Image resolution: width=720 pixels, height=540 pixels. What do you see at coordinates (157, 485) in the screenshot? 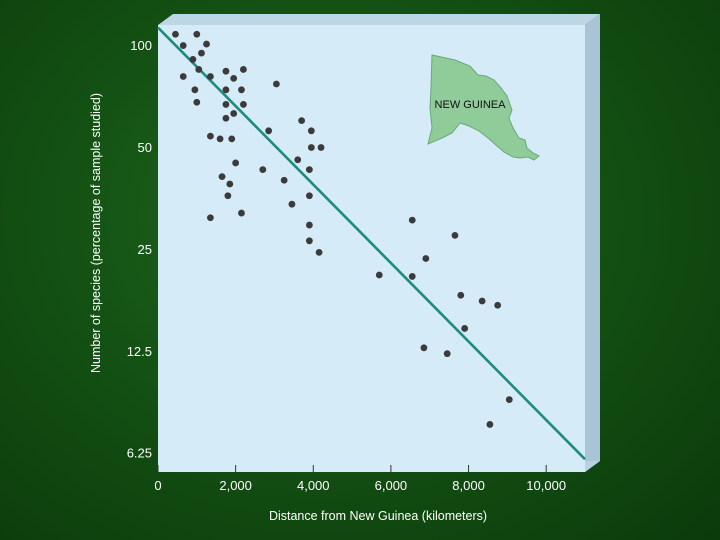
I see `x-tick-label: 0` at bounding box center [157, 485].